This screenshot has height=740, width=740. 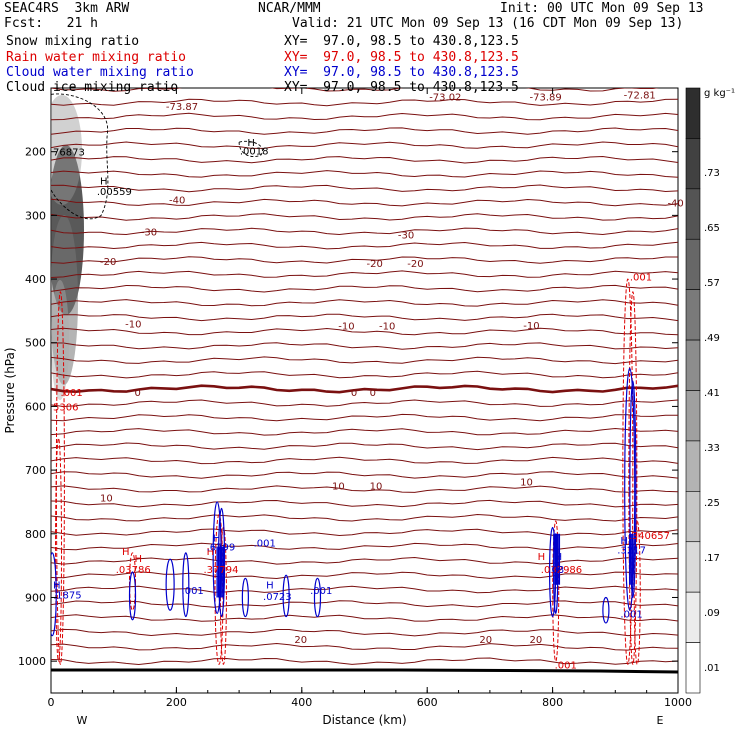 What do you see at coordinates (712, 448) in the screenshot?
I see `colorbar-label: .33` at bounding box center [712, 448].